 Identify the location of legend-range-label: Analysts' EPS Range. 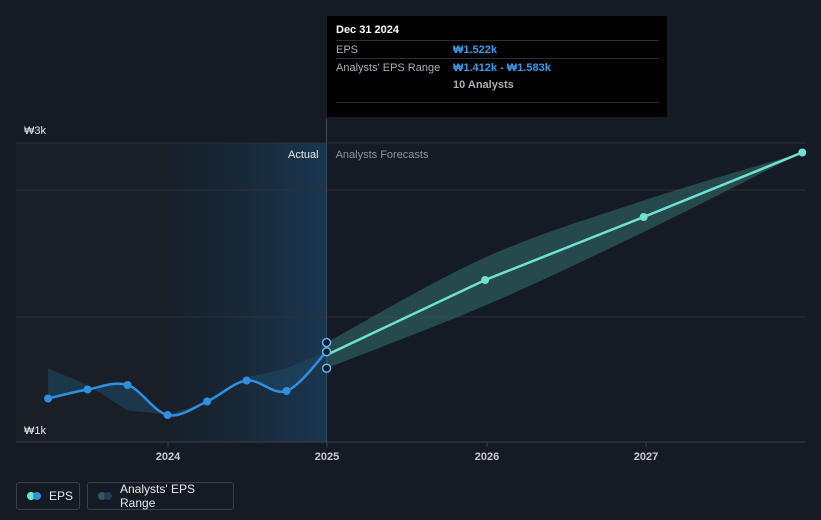
(157, 496).